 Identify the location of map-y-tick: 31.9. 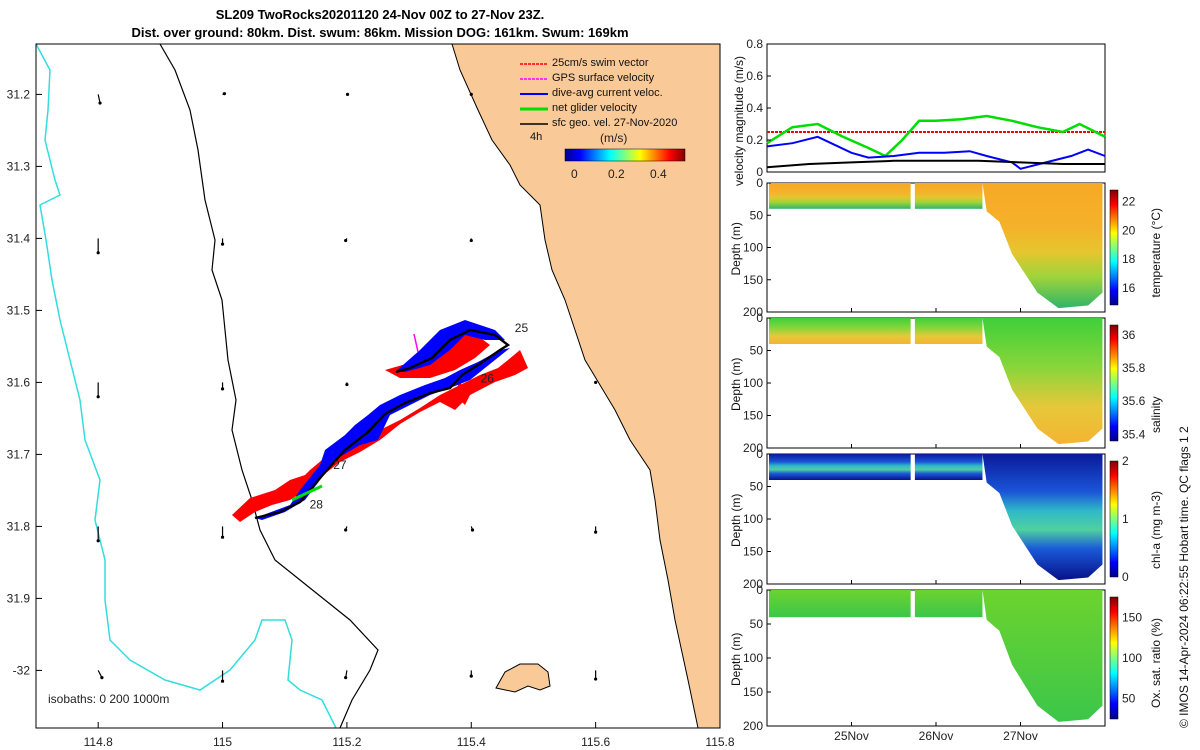
(19, 598).